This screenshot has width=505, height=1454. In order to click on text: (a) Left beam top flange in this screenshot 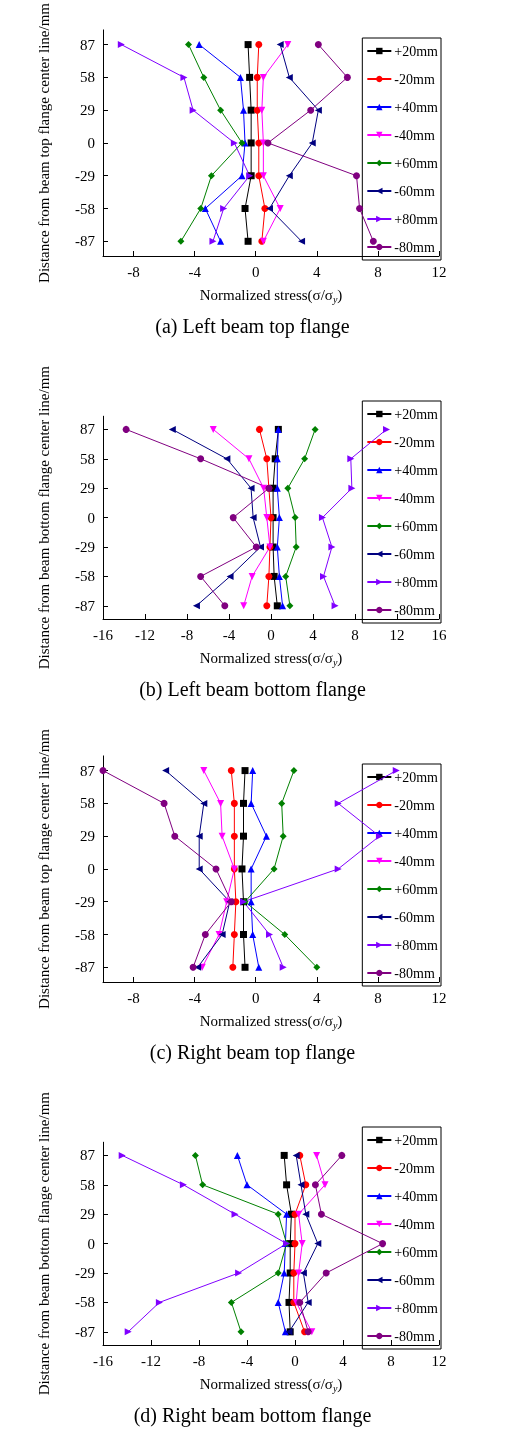, I will do `click(252, 326)`.